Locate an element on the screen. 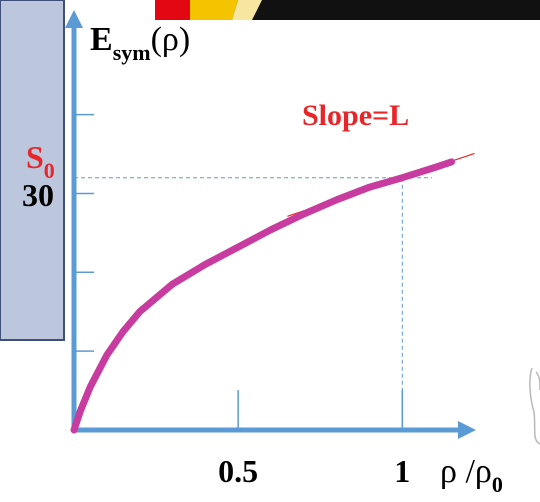 This screenshot has width=540, height=502. x-tick-label: 1 is located at coordinates (402, 471).